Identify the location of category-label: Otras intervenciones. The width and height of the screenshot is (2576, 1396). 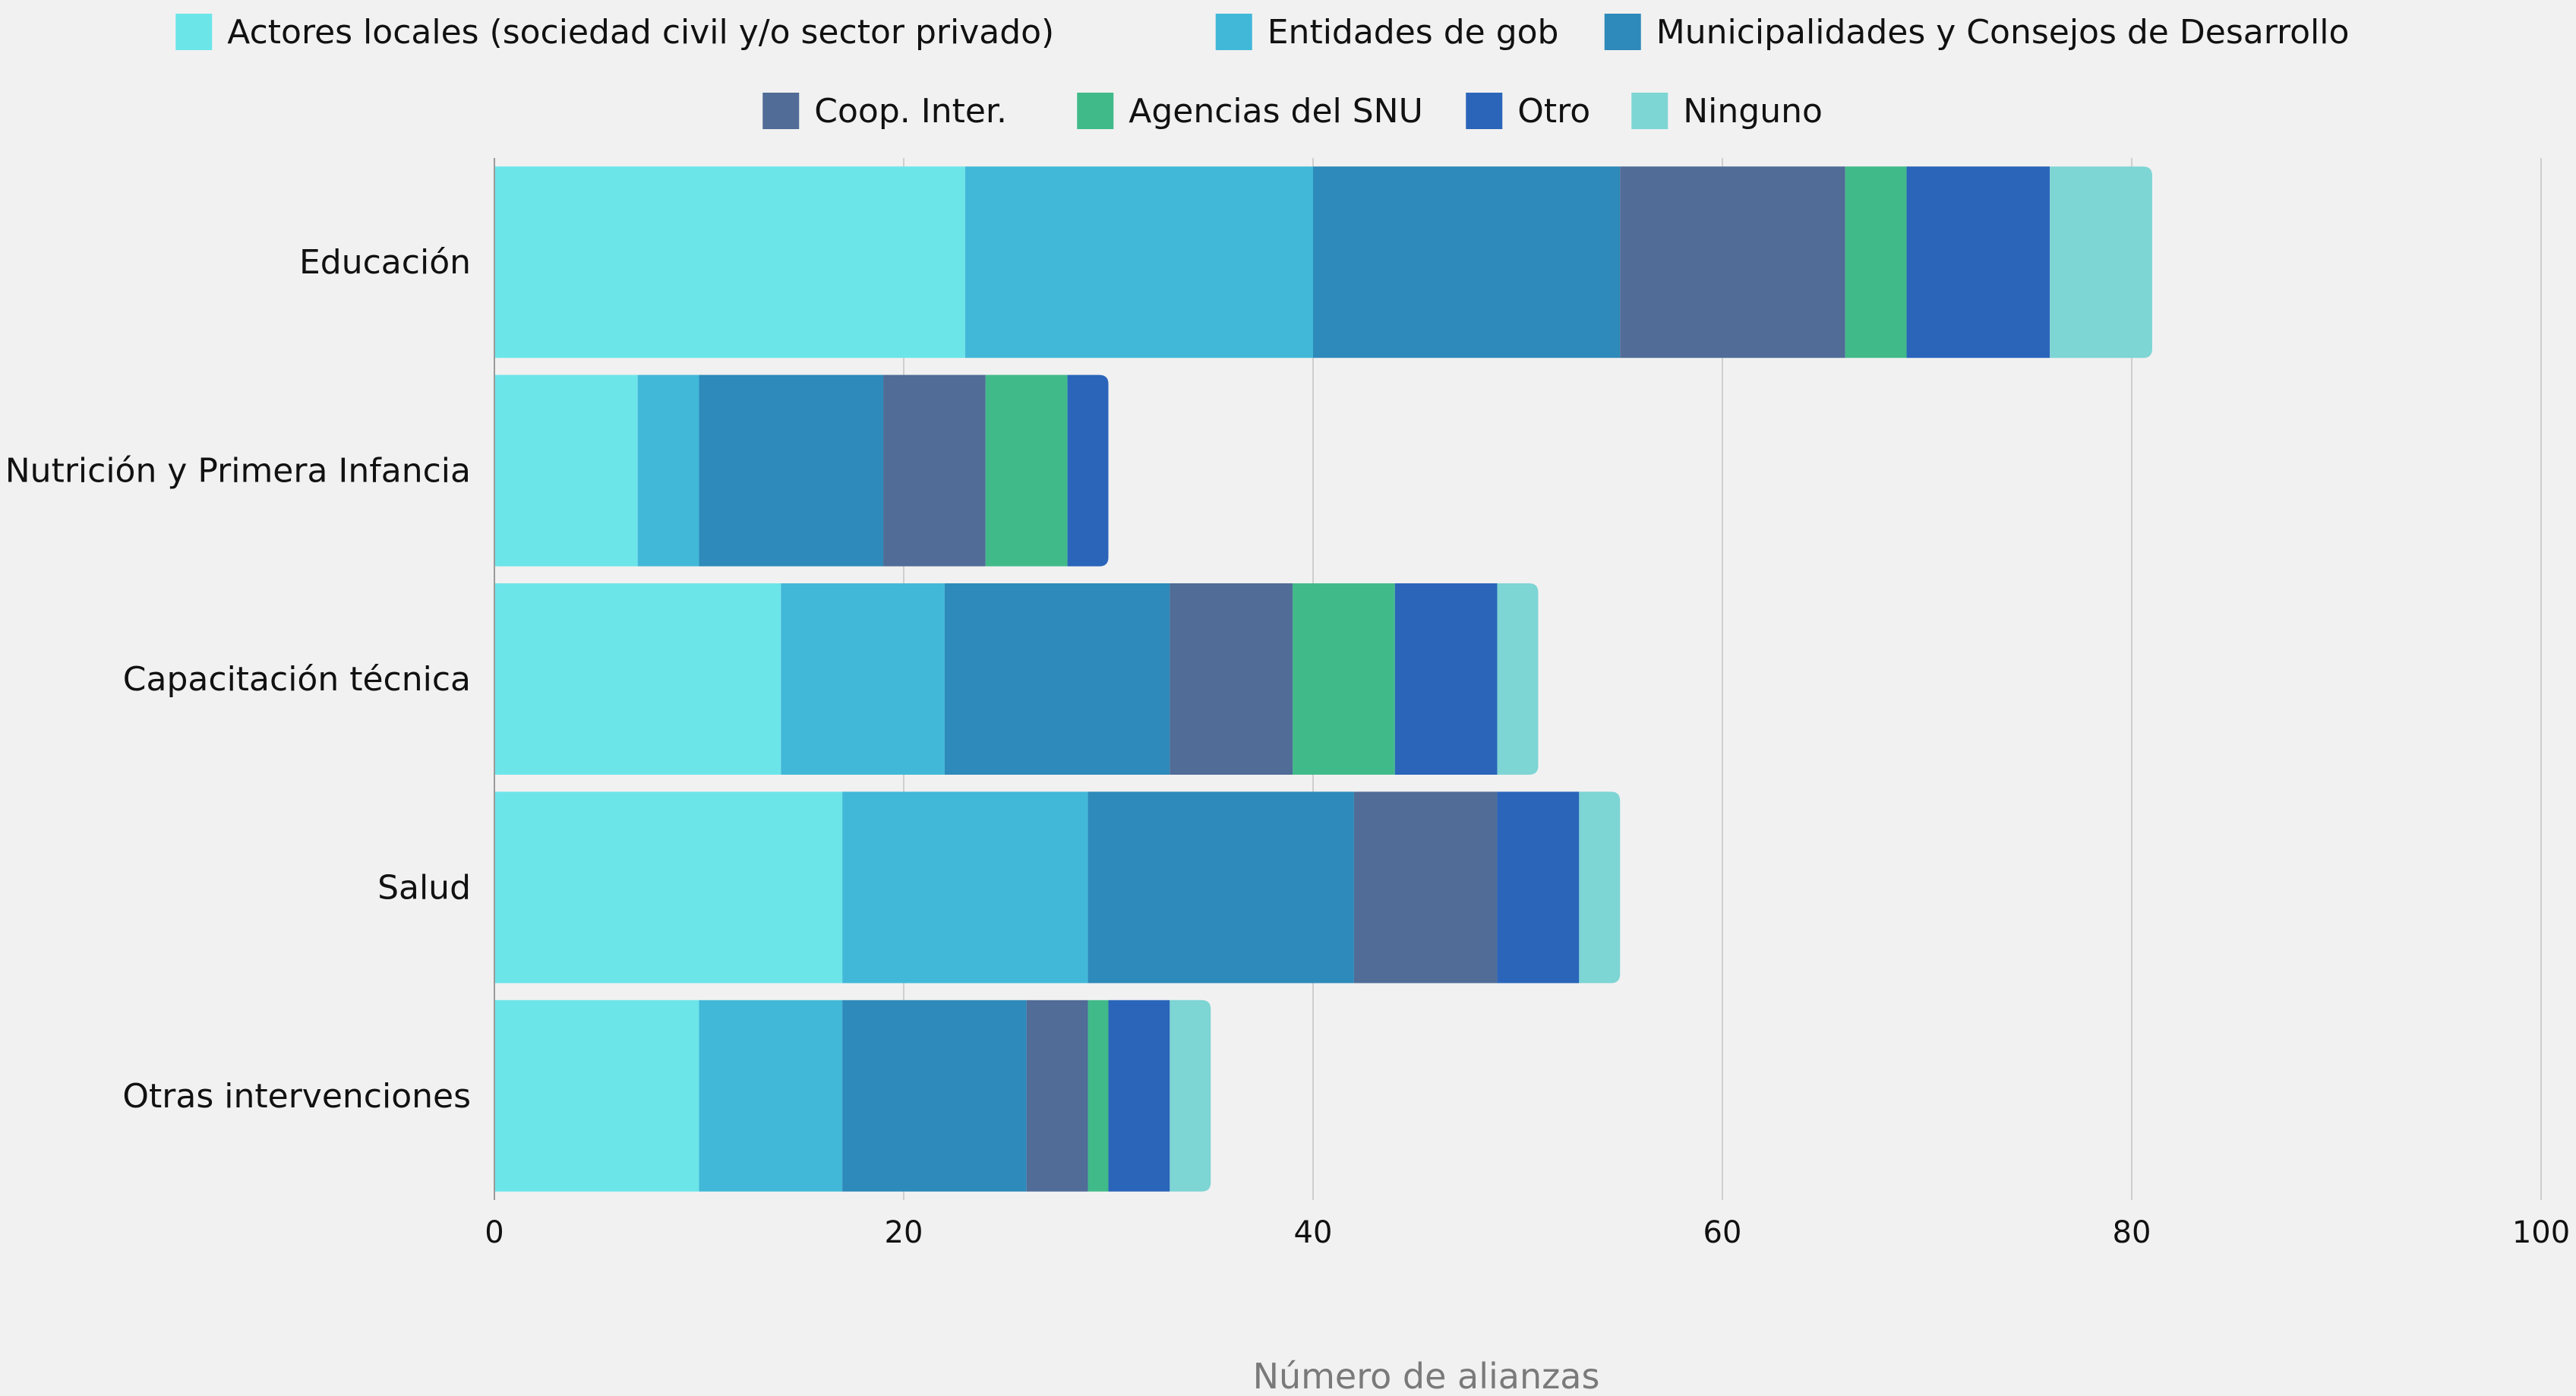
(296, 1096).